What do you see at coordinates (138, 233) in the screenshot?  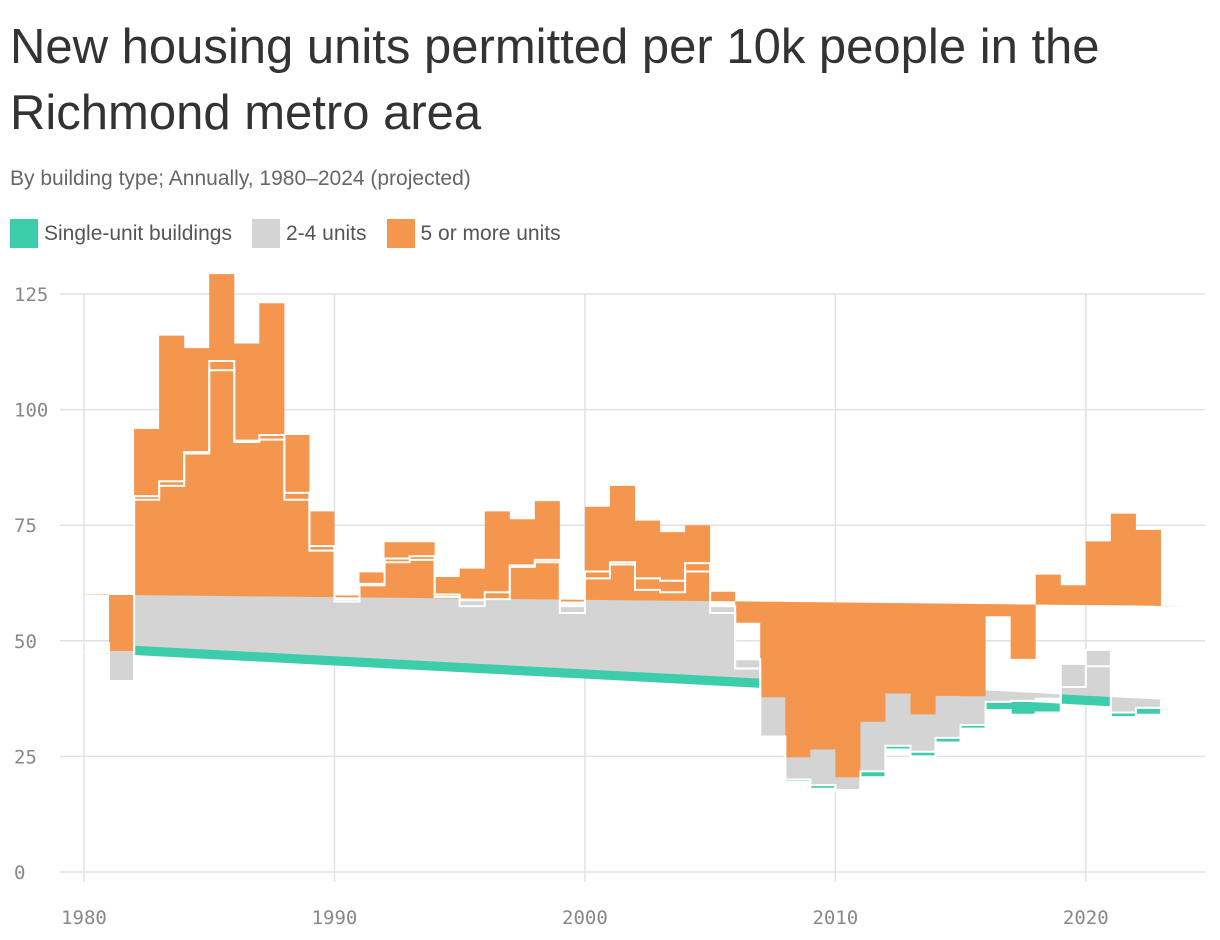 I see `legend-label-single-unit: Single-unit buildings` at bounding box center [138, 233].